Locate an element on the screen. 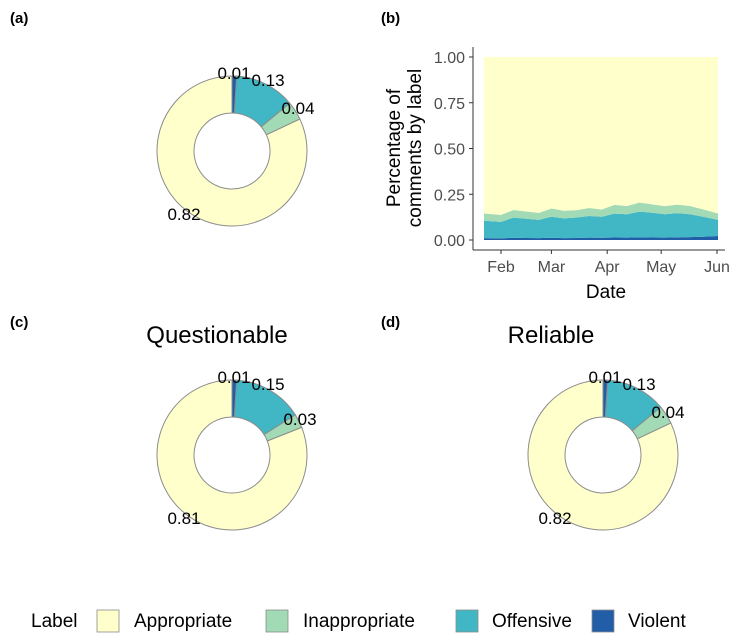  legend-swatch-offensive is located at coordinates (467, 621).